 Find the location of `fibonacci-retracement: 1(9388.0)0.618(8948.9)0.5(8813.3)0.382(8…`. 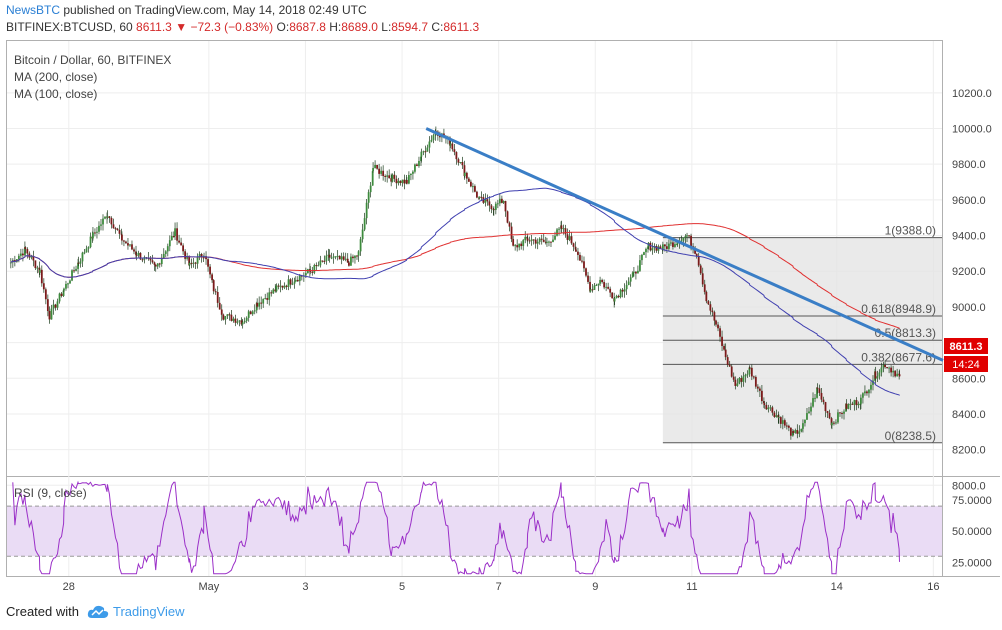

fibonacci-retracement: 1(9388.0)0.618(8948.9)0.5(8813.3)0.382(8… is located at coordinates (802, 334).